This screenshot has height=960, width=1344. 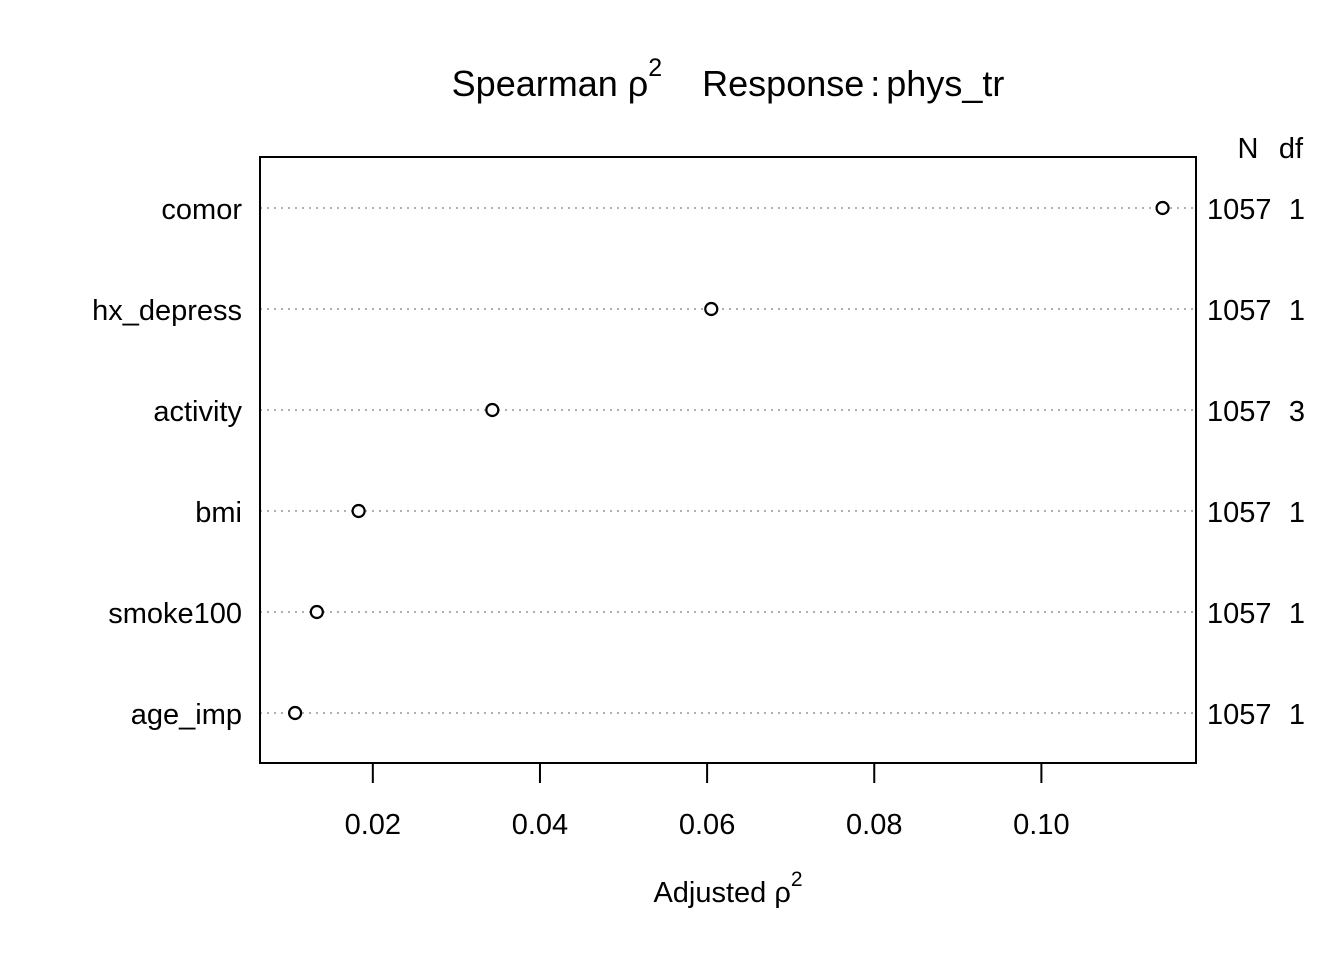 What do you see at coordinates (1248, 149) in the screenshot?
I see `right-header-n: N` at bounding box center [1248, 149].